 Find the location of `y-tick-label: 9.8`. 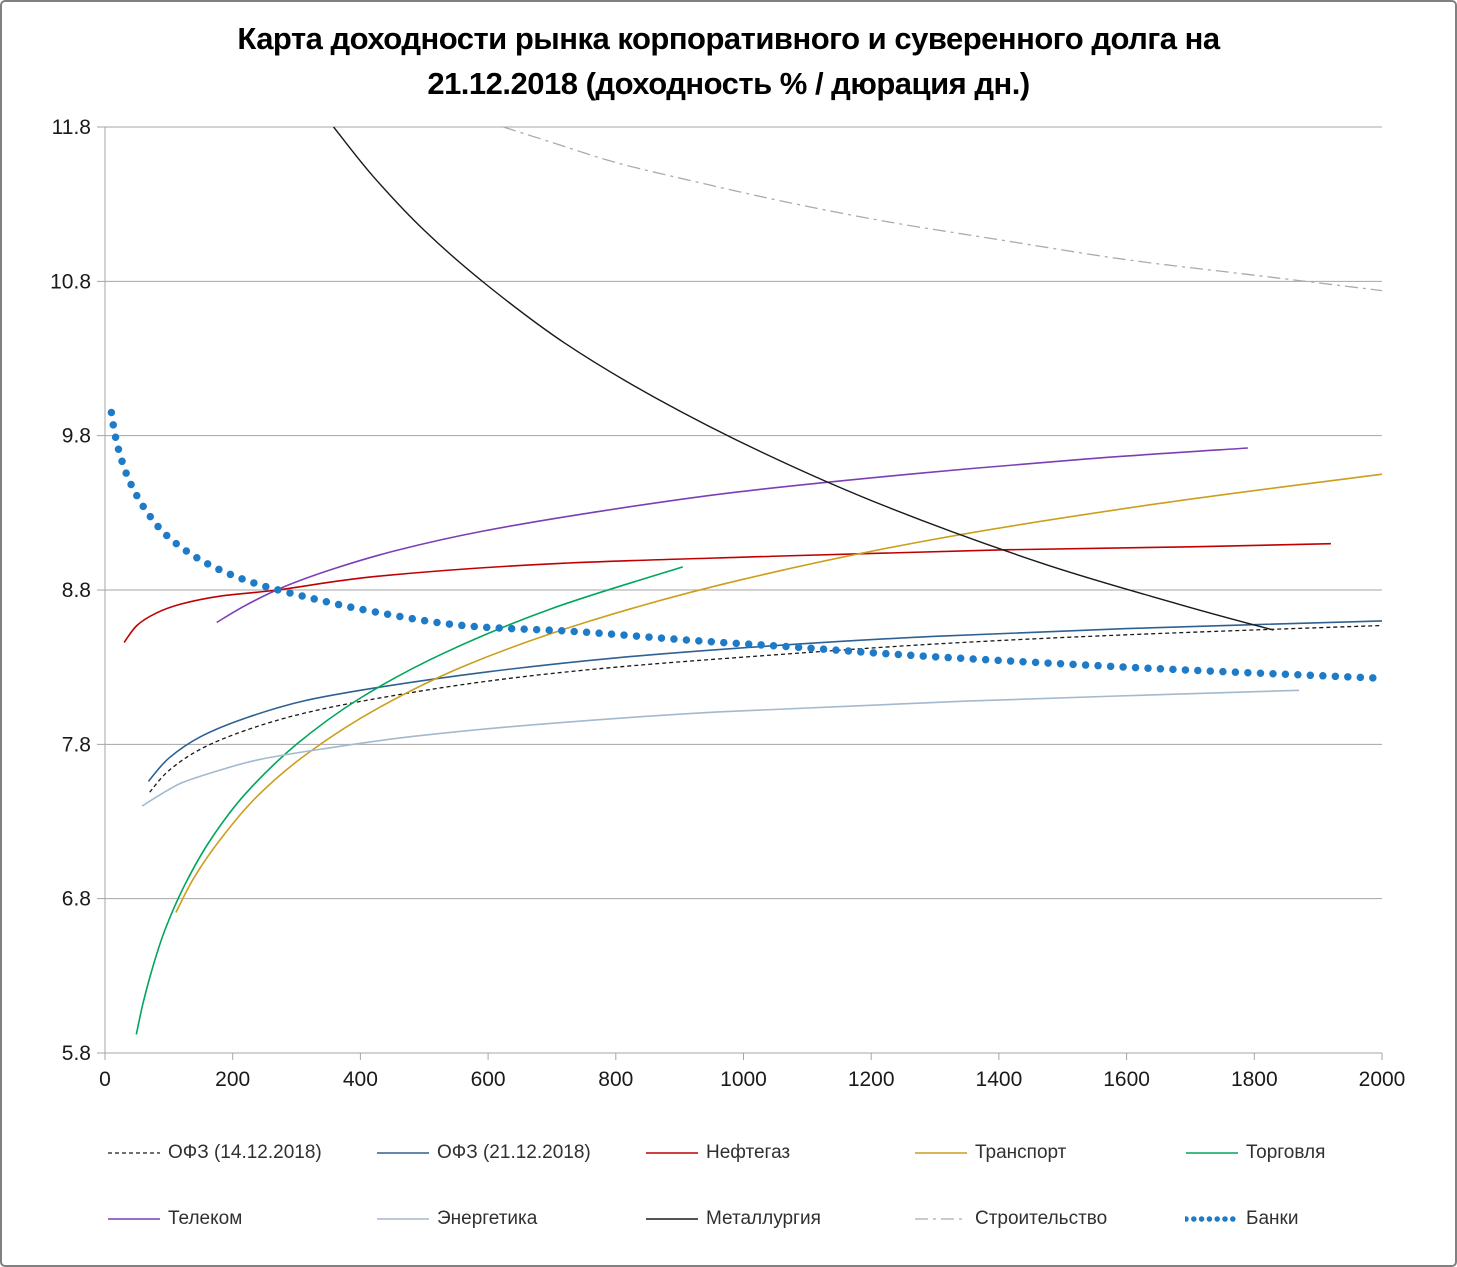

y-tick-label: 9.8 is located at coordinates (76, 436).